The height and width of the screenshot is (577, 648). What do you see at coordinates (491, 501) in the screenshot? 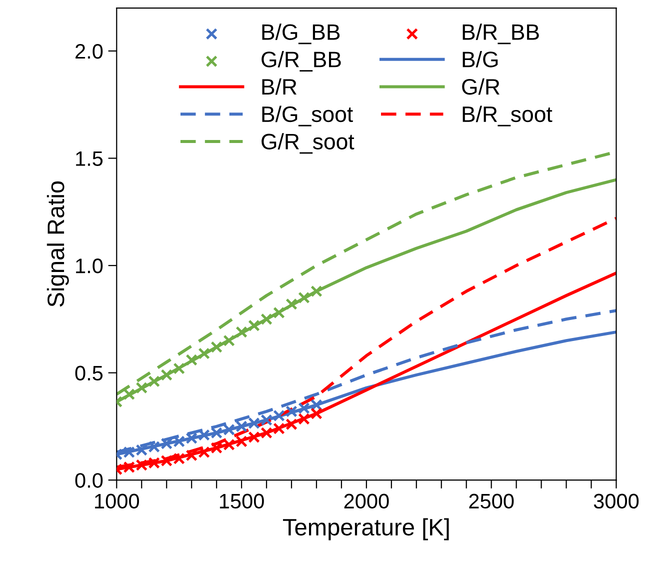
I see `x-tick-label: 2500` at bounding box center [491, 501].